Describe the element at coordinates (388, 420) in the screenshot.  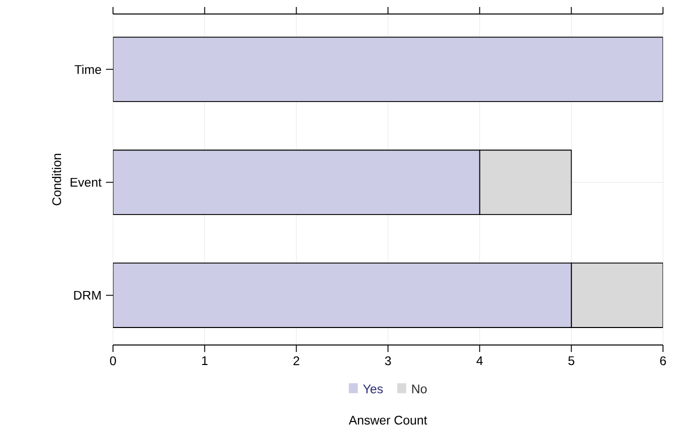
I see `x-axis-title: Answer Count` at that location.